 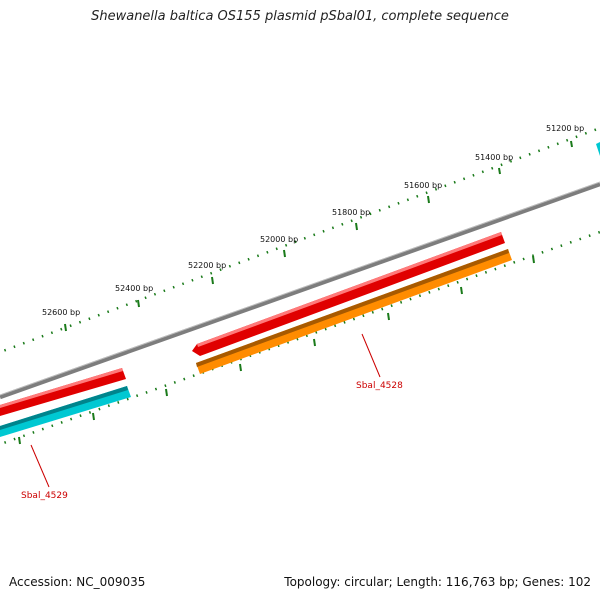 What do you see at coordinates (207, 265) in the screenshot?
I see `tick-label: 52200 bp` at bounding box center [207, 265].